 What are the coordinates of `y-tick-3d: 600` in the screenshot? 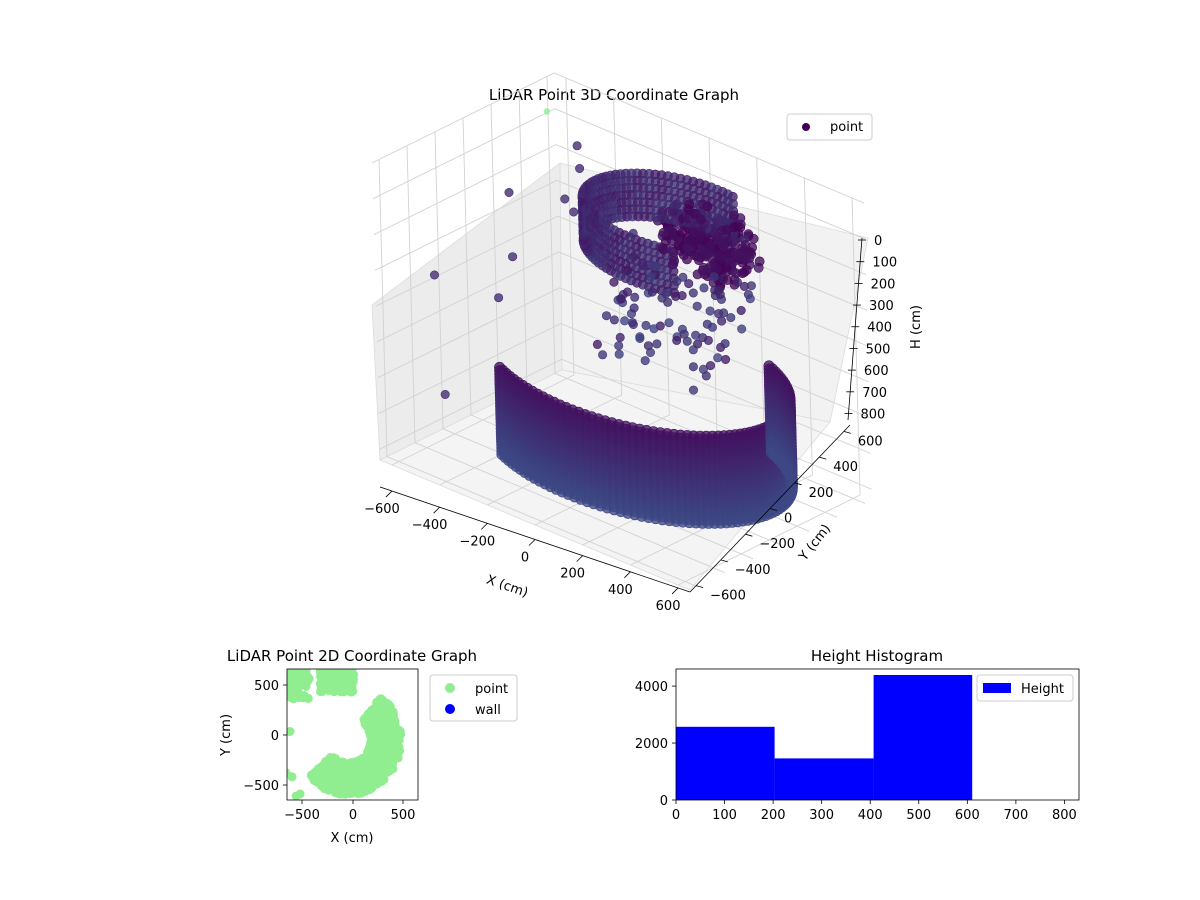 It's located at (870, 441).